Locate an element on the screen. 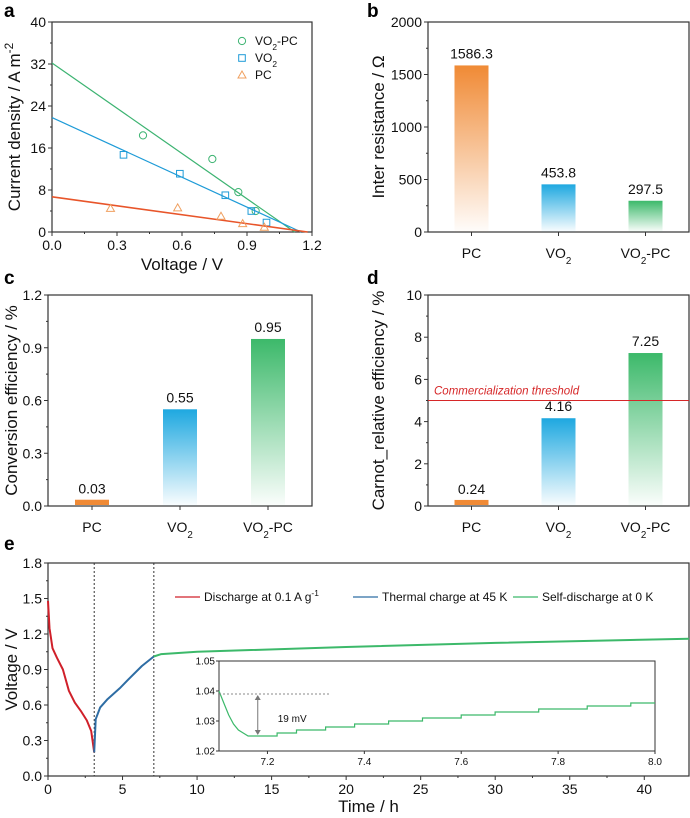 The width and height of the screenshot is (690, 818). panel-a-xlabel: Voltage / V is located at coordinates (182, 264).